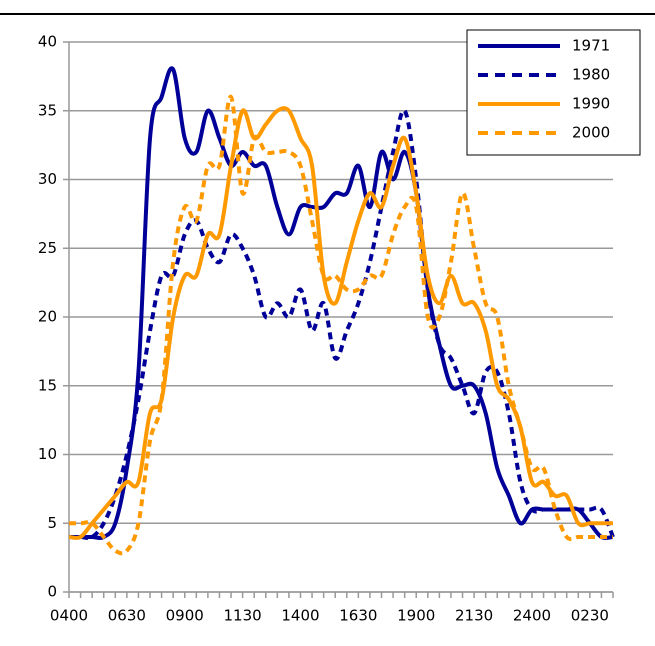 The width and height of the screenshot is (655, 646). What do you see at coordinates (47, 454) in the screenshot?
I see `y-tick-label: 10` at bounding box center [47, 454].